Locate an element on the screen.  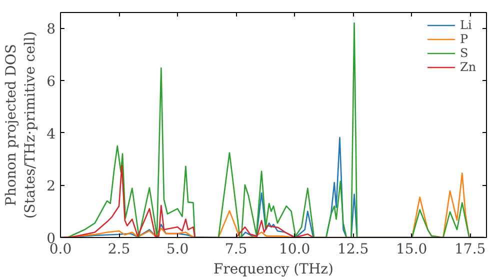
y-tick-label: 8 is located at coordinates (51, 30).